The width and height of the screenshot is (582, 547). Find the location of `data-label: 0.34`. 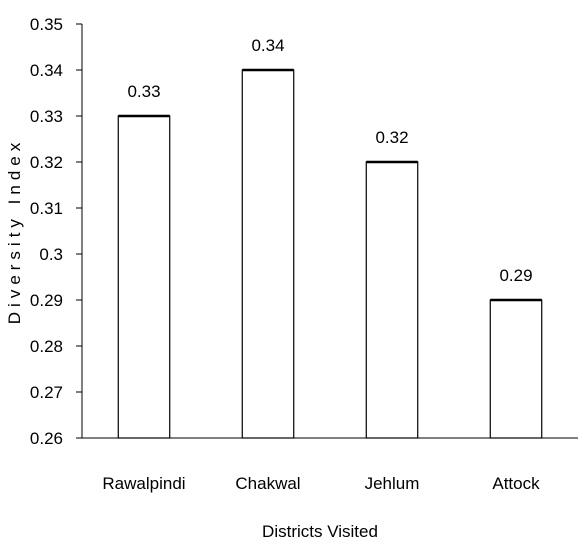

data-label: 0.34 is located at coordinates (267, 45).